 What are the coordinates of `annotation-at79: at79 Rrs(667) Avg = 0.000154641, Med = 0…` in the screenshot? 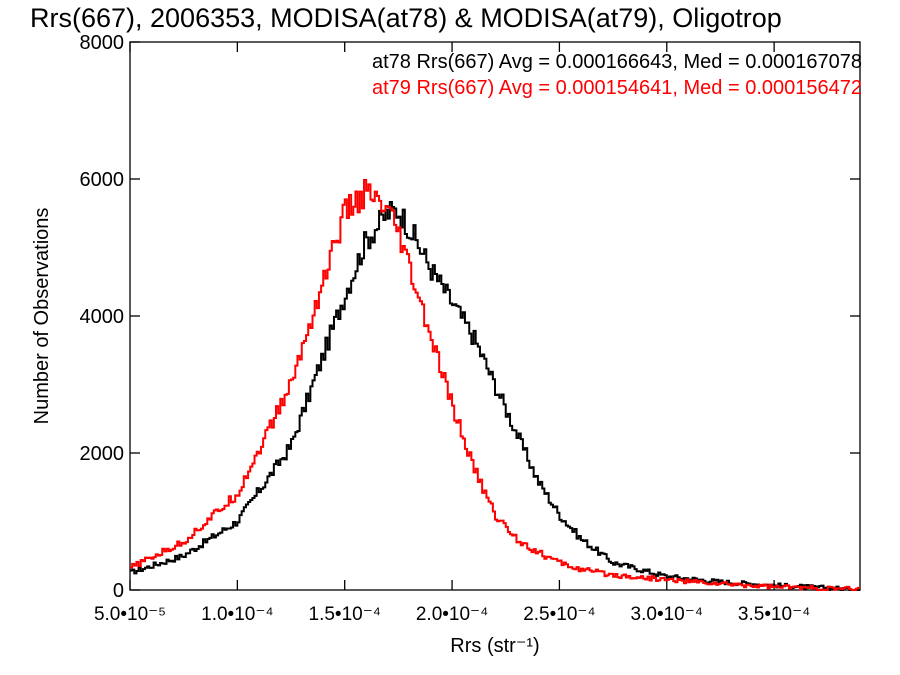 It's located at (617, 88).